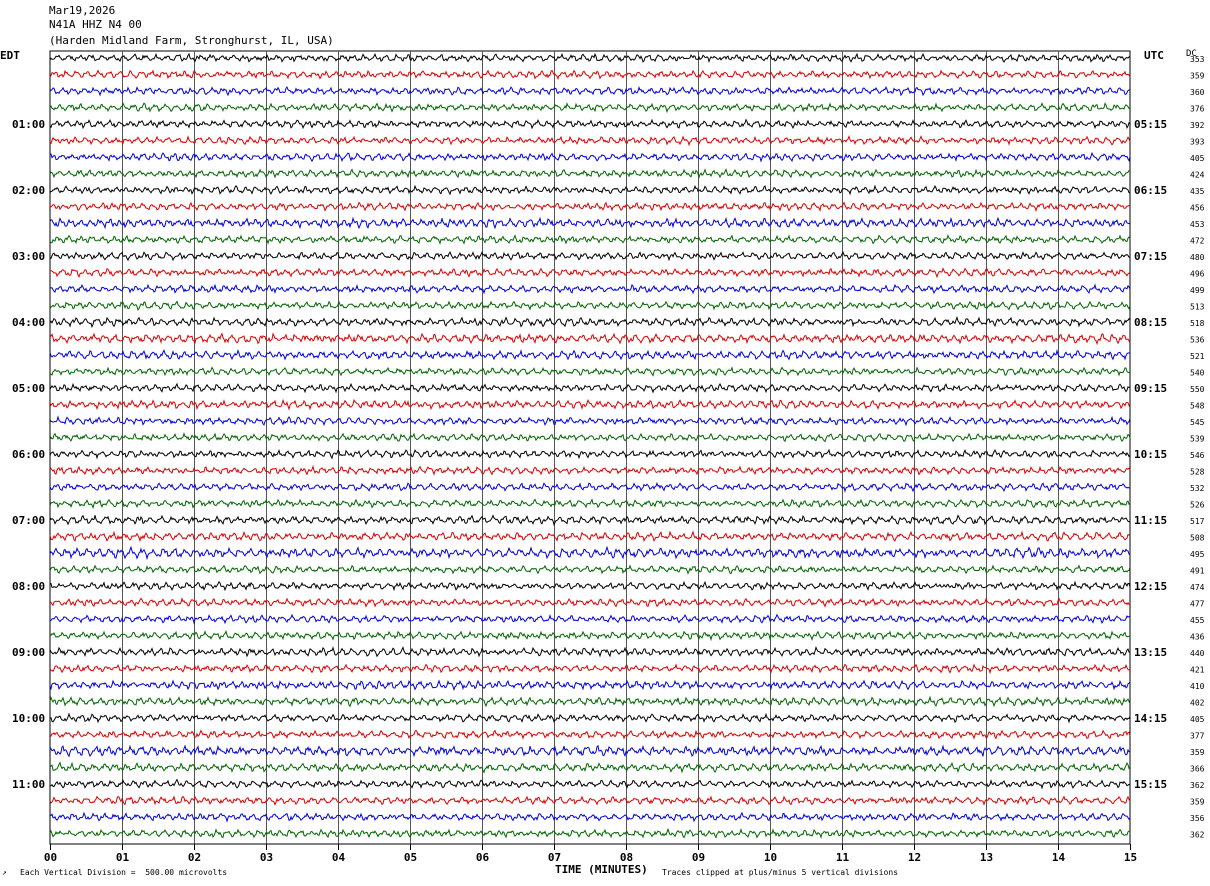 The image size is (1210, 886). I want to click on x-tick-label: 11, so click(843, 857).